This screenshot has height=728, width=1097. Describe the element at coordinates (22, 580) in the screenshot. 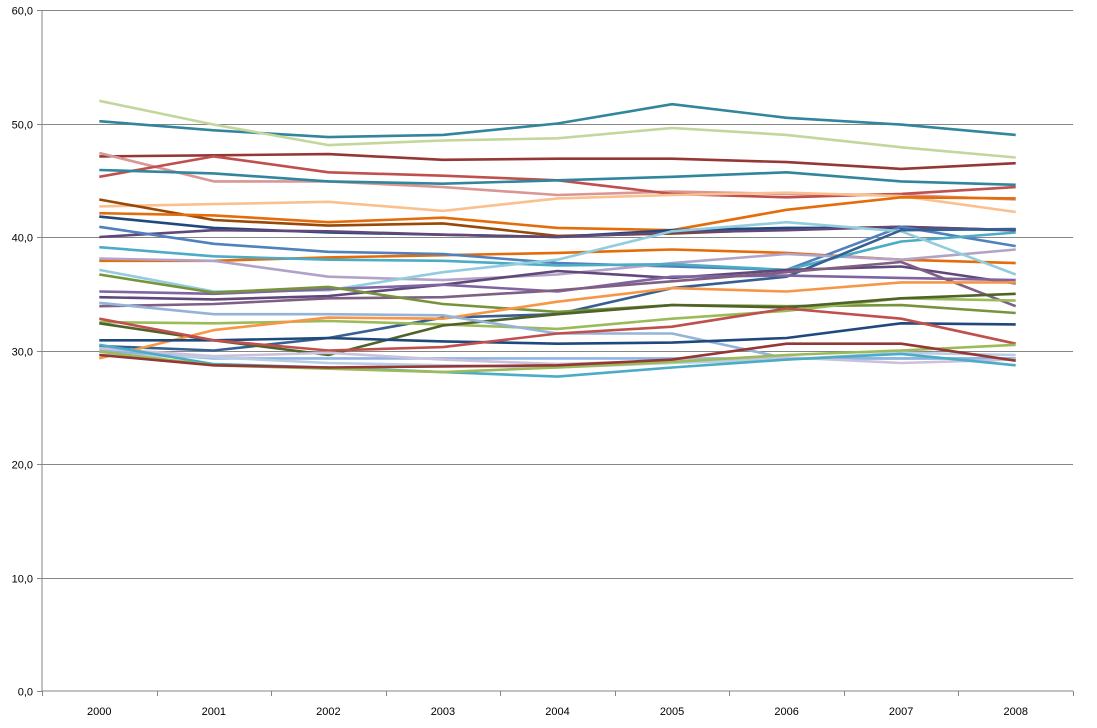

I see `y-tick-label: 10,0` at that location.